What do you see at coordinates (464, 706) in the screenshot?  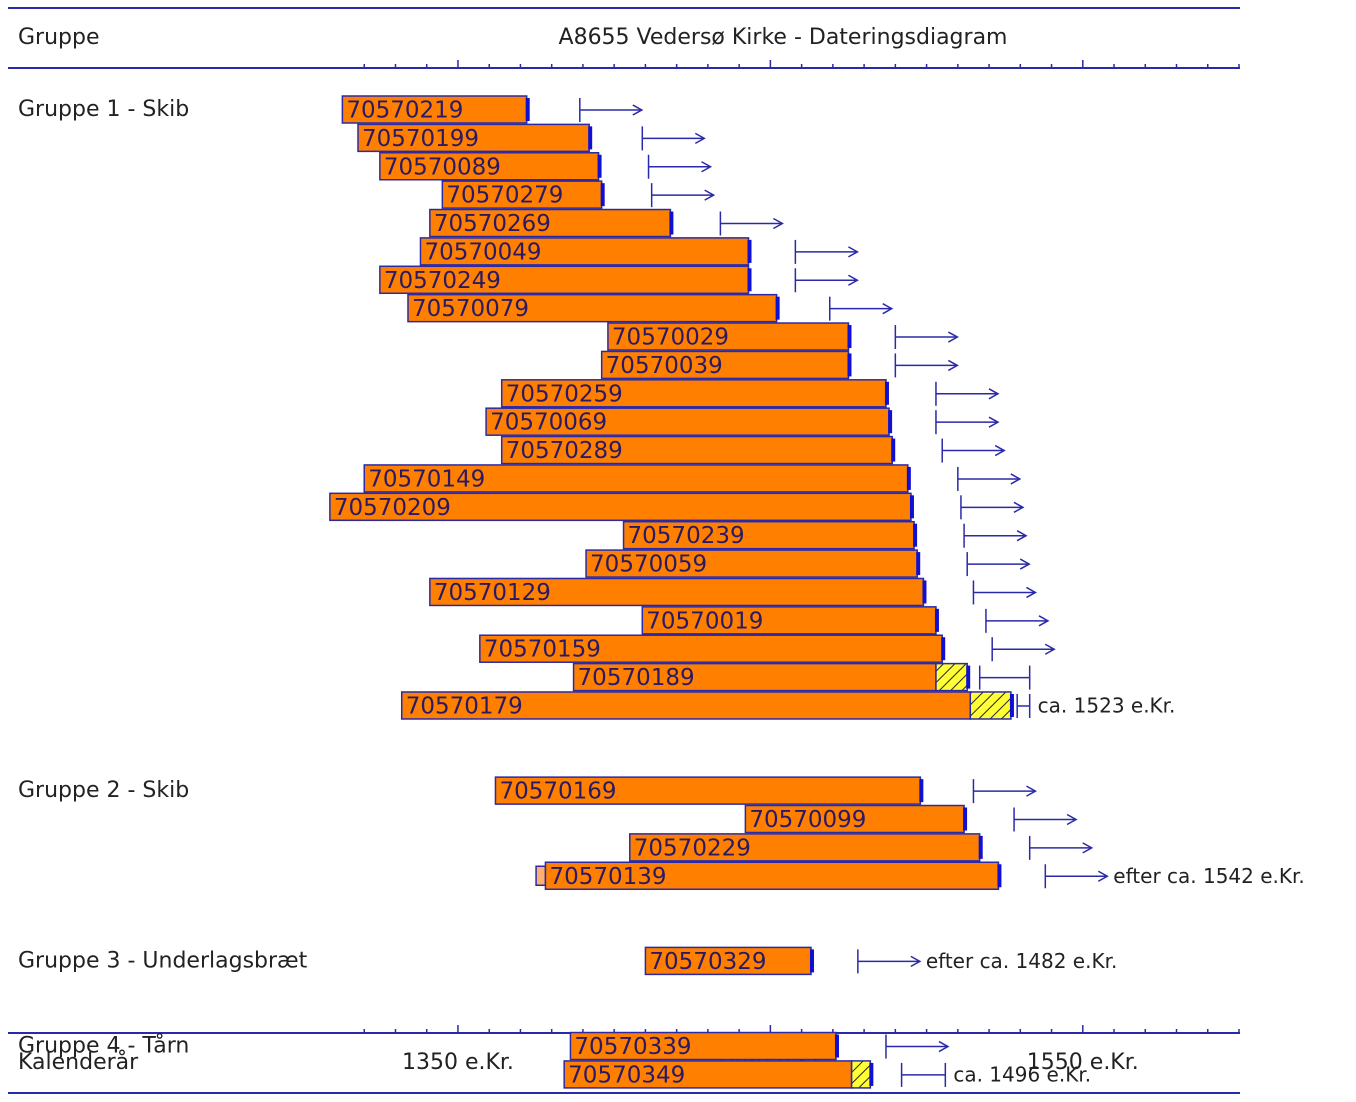 I see `sample-id: 70570179` at bounding box center [464, 706].